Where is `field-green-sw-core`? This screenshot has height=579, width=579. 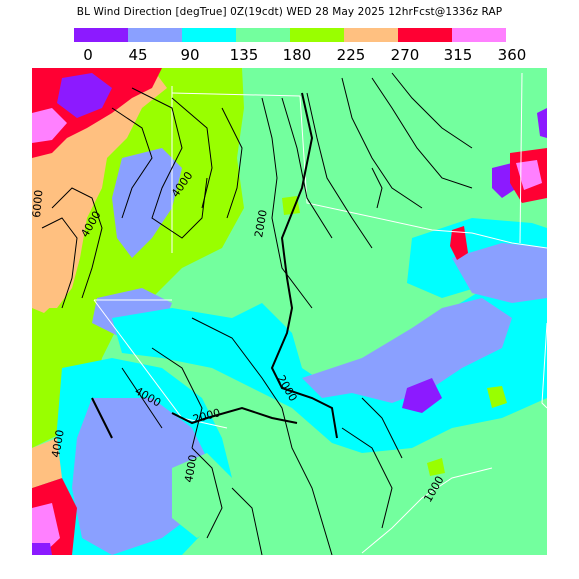
field-green-sw-core is located at coordinates (202, 495).